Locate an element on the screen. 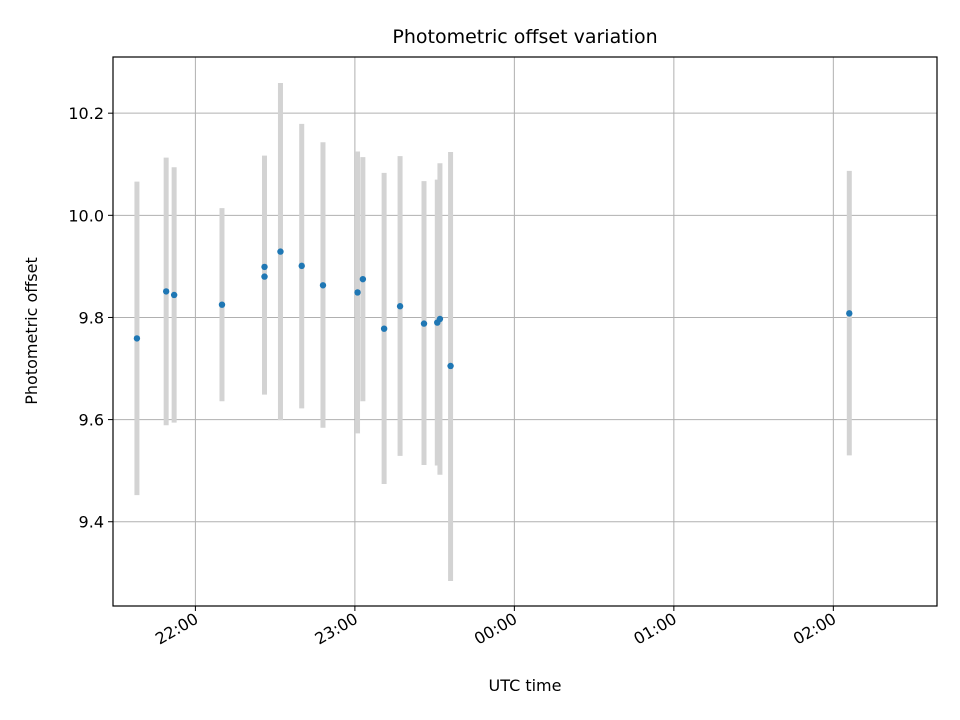  chart-title: Photometric offset variation is located at coordinates (524, 37).